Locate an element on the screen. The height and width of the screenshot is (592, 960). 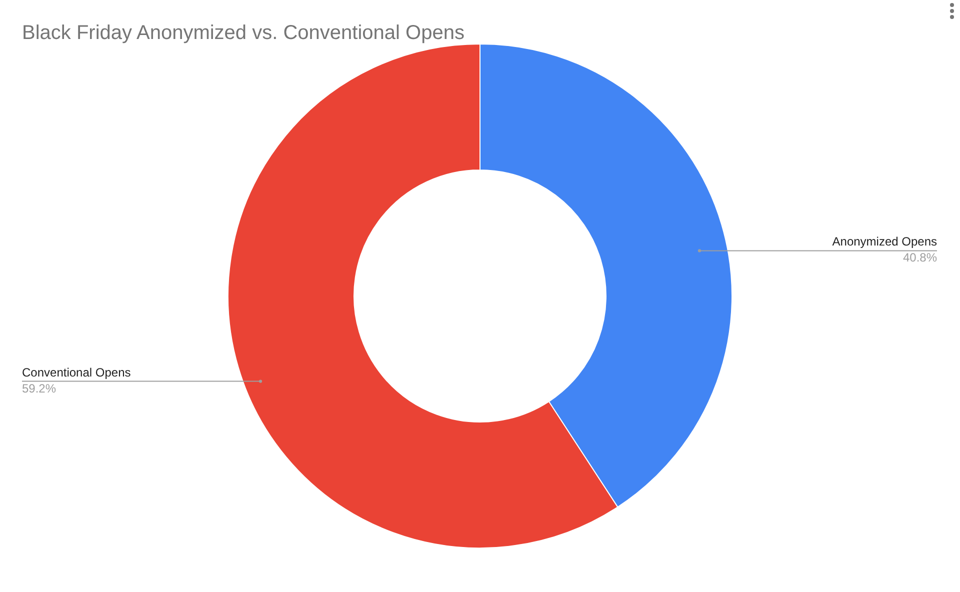
chart-title: Black Friday Anonymized vs. Conventional Opens is located at coordinates (243, 33).